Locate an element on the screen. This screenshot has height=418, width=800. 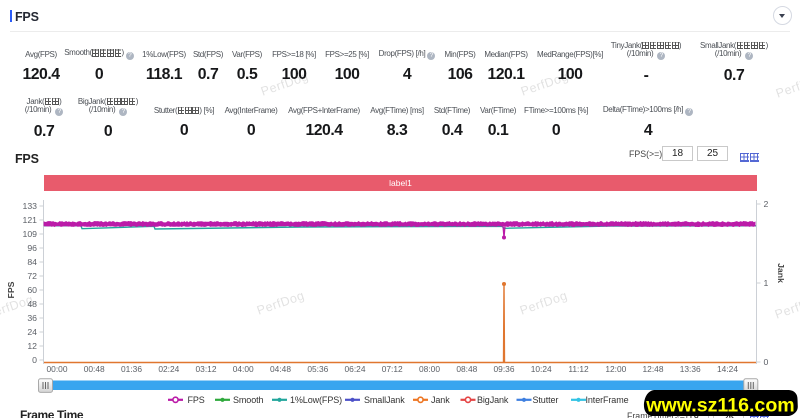
svg-text: 05:36 is located at coordinates (317, 369).